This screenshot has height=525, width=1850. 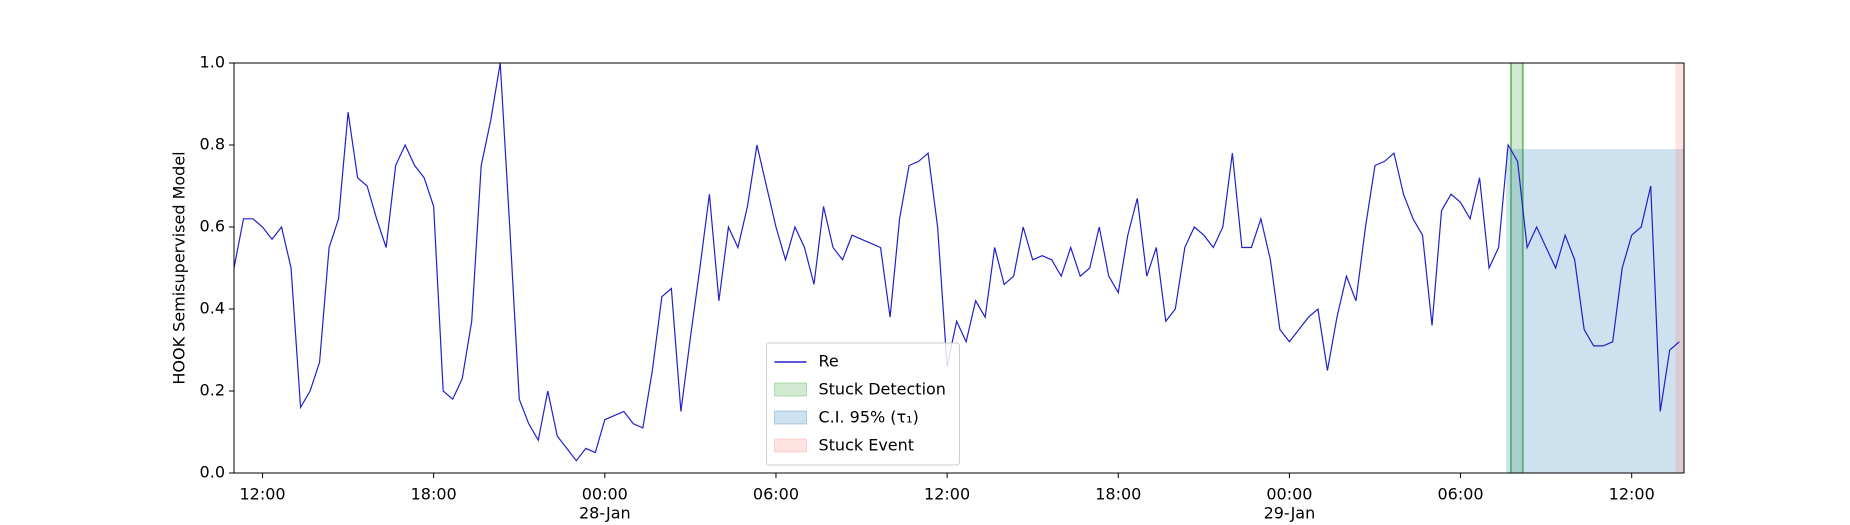 I want to click on legend-label: Stuck Event, so click(x=867, y=445).